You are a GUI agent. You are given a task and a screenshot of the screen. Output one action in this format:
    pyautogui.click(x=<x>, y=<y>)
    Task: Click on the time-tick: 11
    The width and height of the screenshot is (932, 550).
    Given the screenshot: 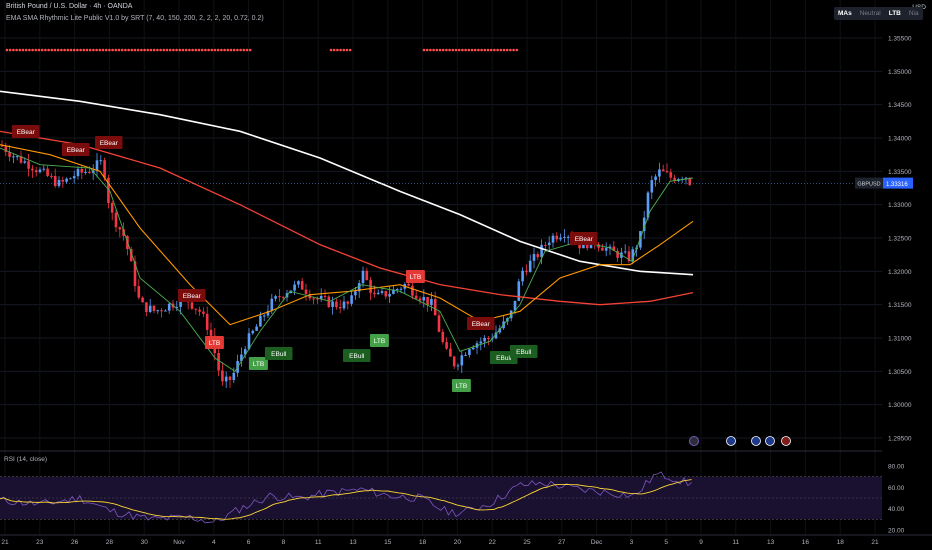 What is the action you would take?
    pyautogui.click(x=735, y=542)
    